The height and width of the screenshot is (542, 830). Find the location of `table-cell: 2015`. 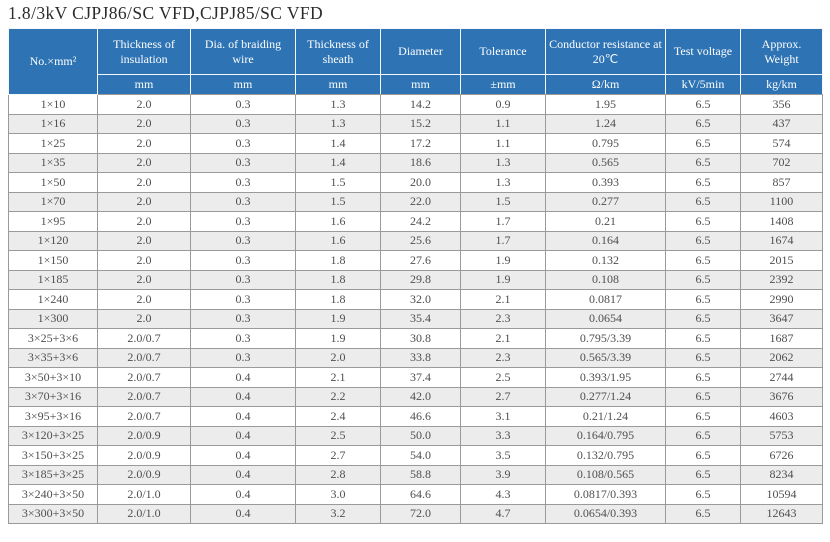

table-cell: 2015 is located at coordinates (781, 260).